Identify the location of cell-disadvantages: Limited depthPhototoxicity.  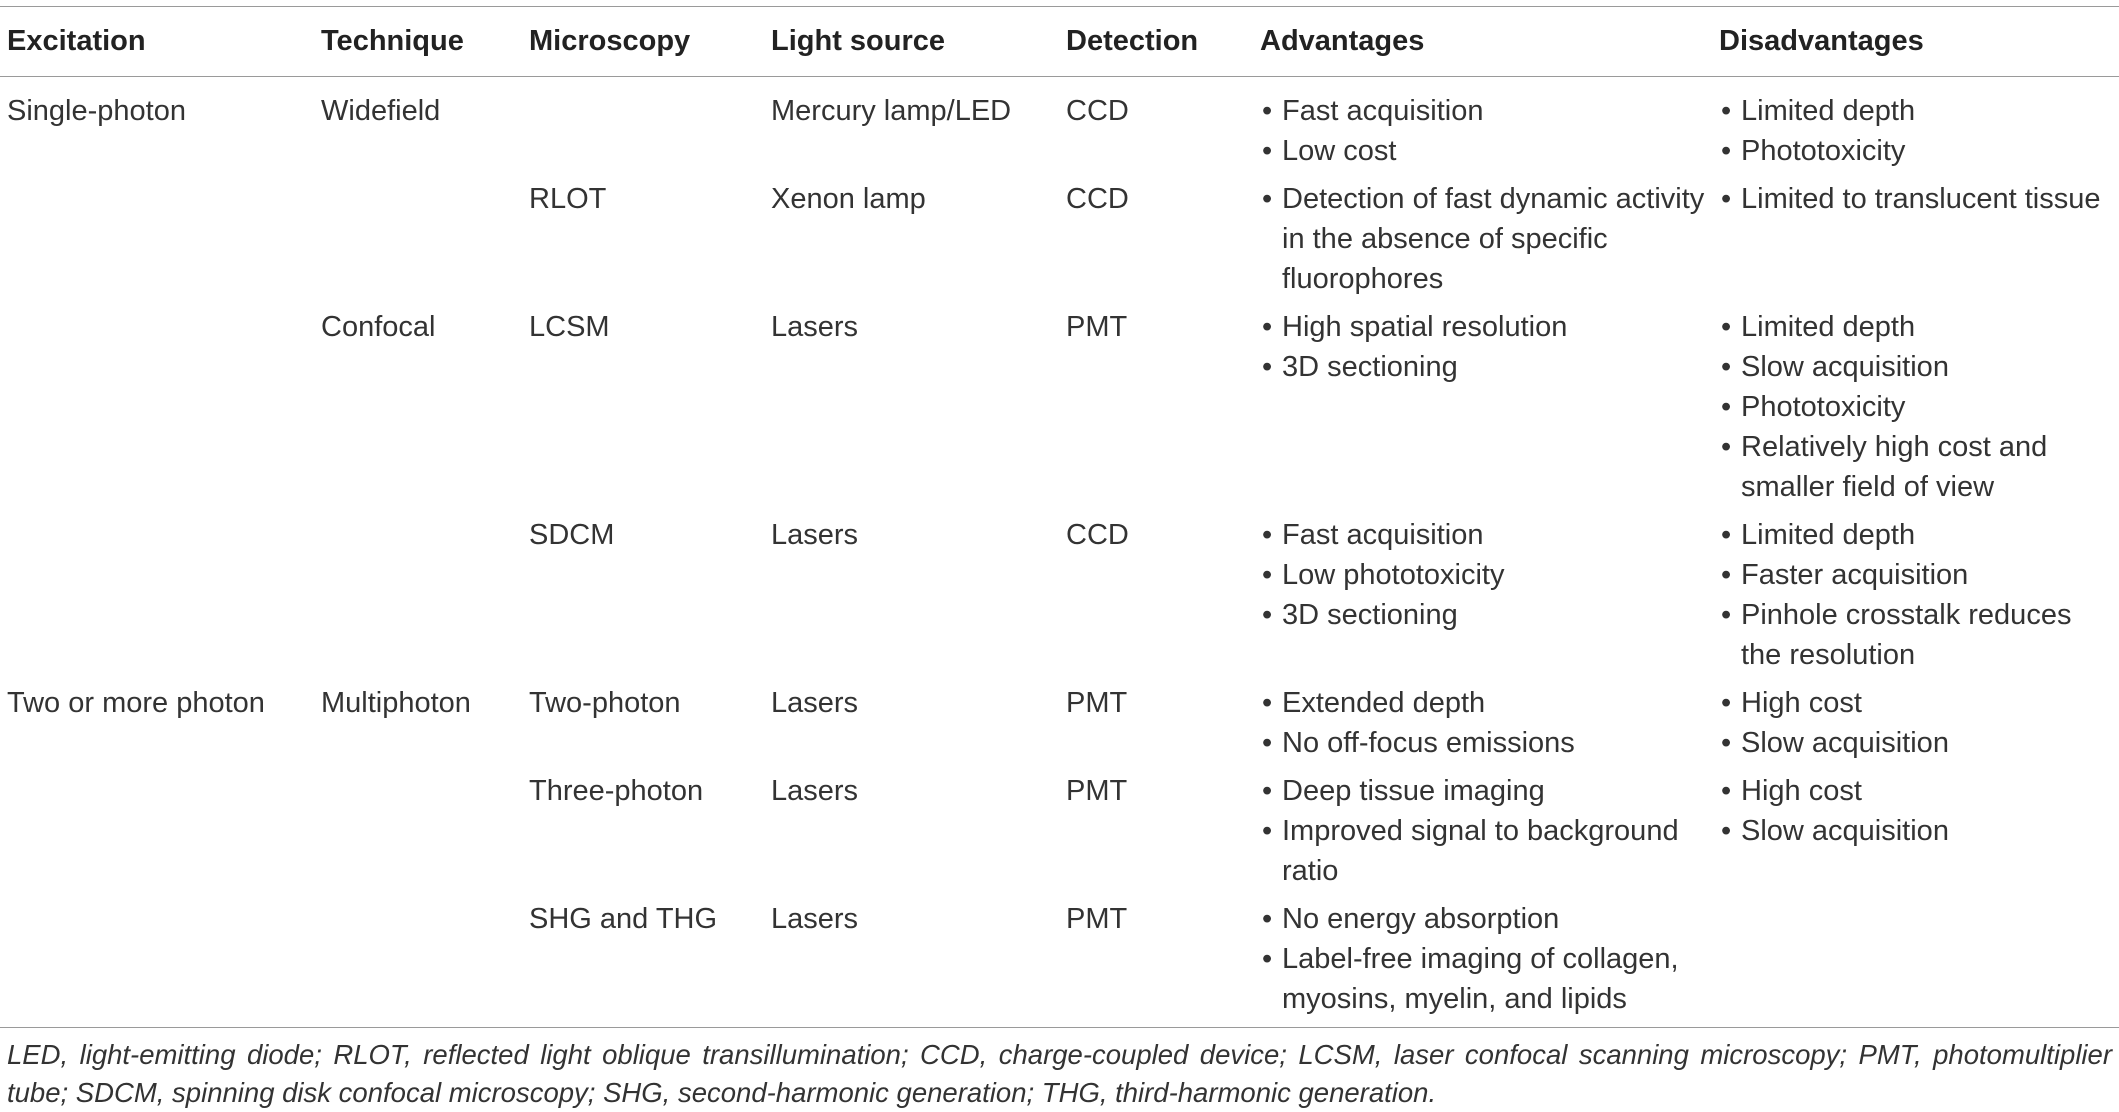
(1915, 122).